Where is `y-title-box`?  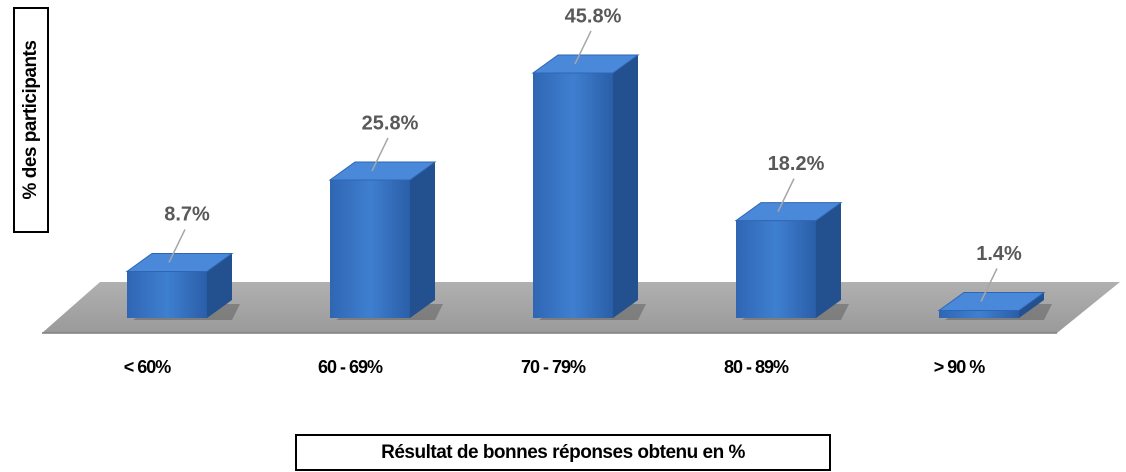 y-title-box is located at coordinates (31, 120).